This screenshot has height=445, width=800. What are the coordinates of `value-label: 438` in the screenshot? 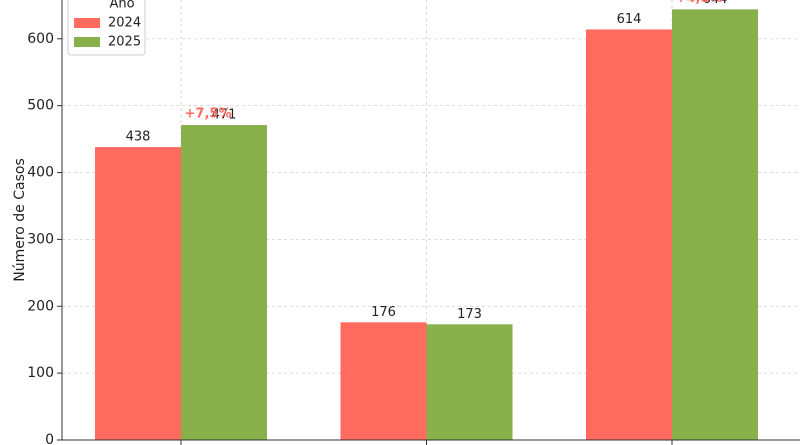 It's located at (138, 137).